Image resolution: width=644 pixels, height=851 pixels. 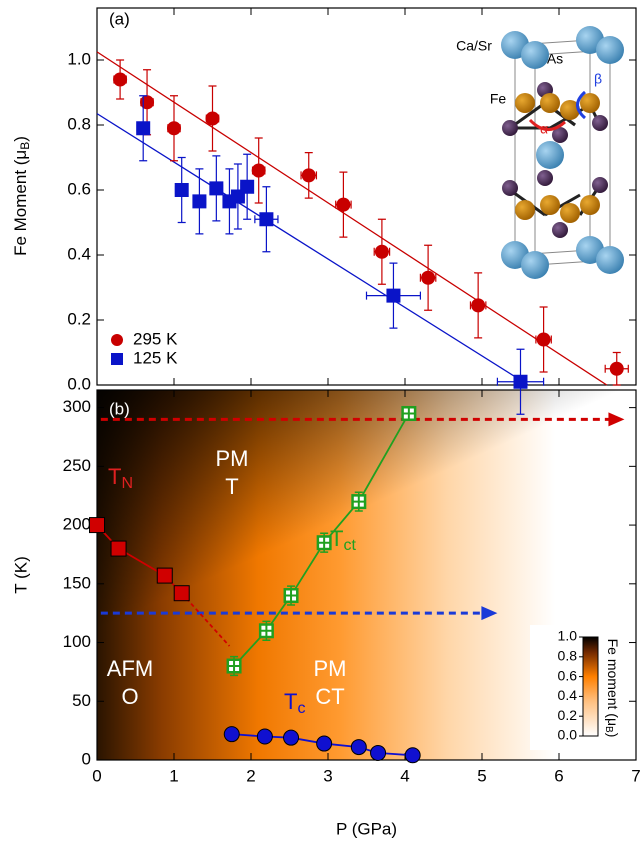 I want to click on series-label: Tct, so click(x=343, y=540).